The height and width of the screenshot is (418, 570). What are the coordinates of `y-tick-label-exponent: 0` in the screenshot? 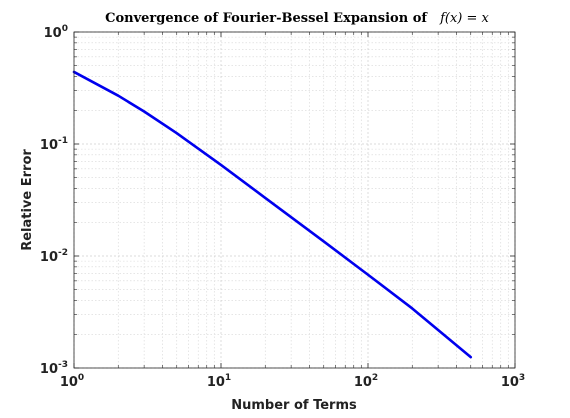 It's located at (65, 29).